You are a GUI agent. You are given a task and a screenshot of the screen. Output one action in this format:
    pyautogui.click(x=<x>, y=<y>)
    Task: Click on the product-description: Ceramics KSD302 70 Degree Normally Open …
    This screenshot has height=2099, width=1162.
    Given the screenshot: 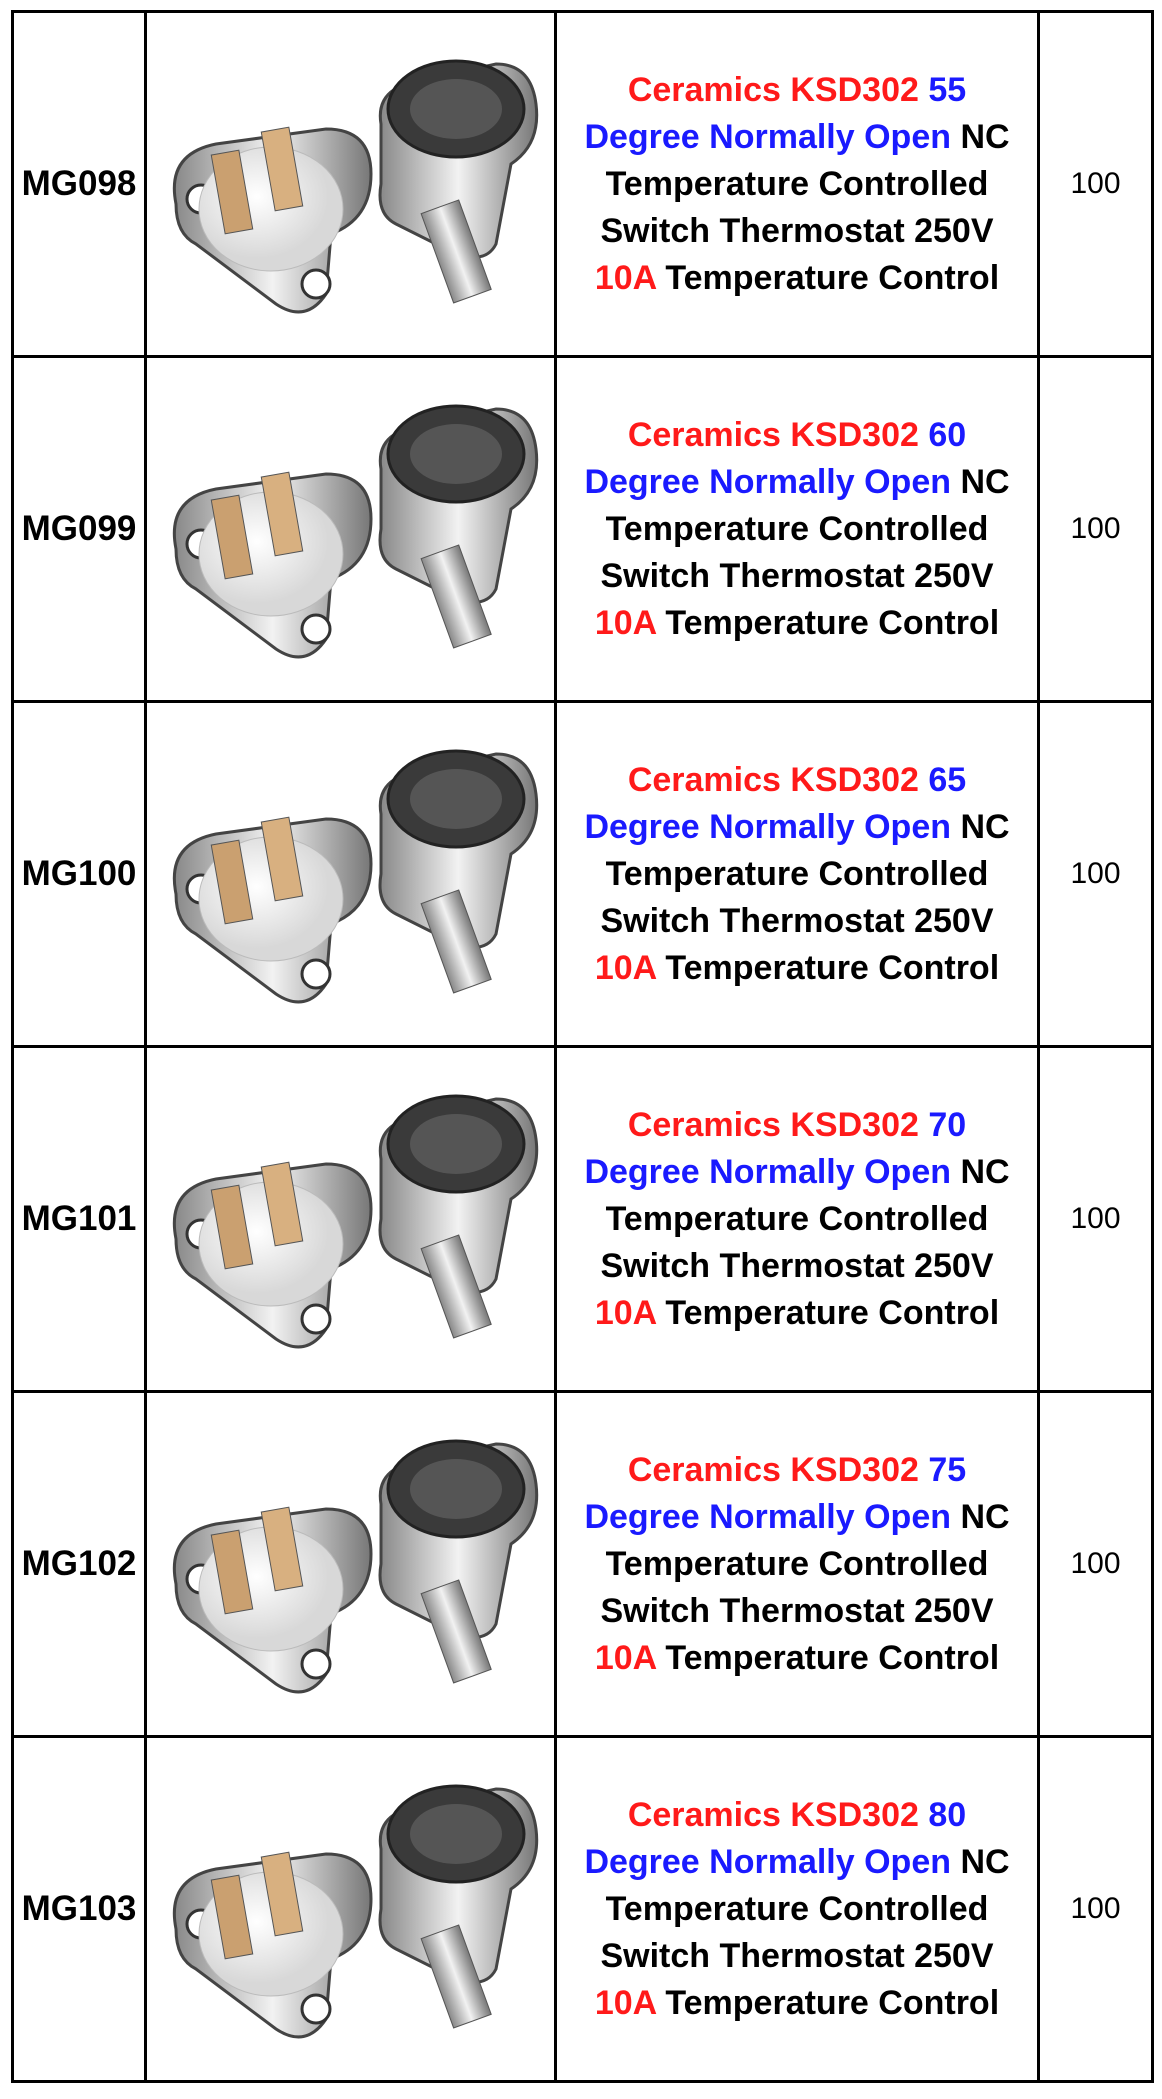 What is the action you would take?
    pyautogui.click(x=797, y=1219)
    